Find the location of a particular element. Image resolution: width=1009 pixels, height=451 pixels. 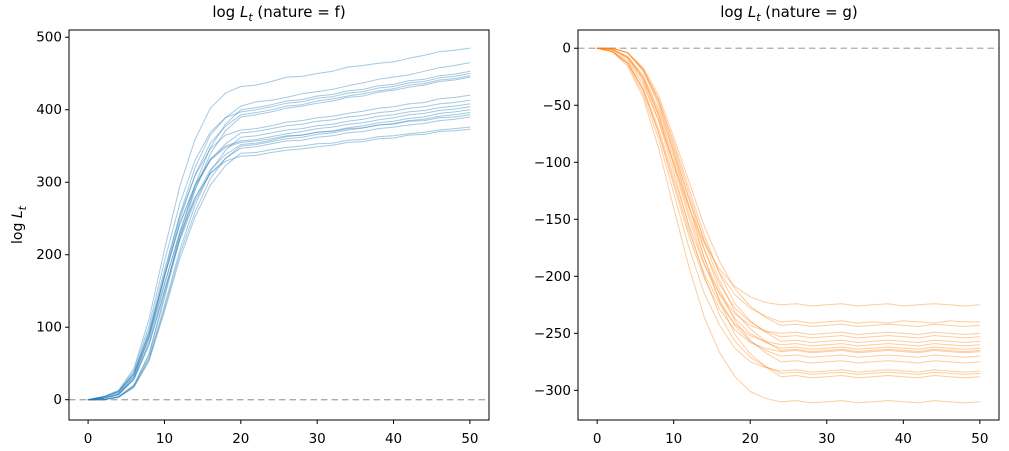

left-title-rest: (nature = f) is located at coordinates (299, 12).